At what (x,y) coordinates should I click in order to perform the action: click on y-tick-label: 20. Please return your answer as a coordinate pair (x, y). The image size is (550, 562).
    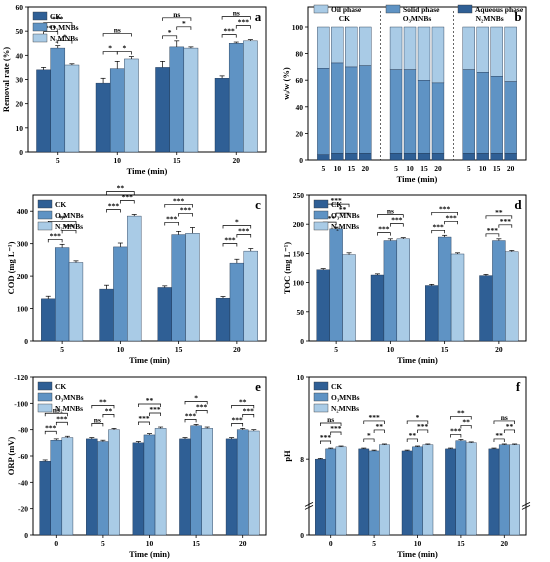
    Looking at the image, I should click on (20, 104).